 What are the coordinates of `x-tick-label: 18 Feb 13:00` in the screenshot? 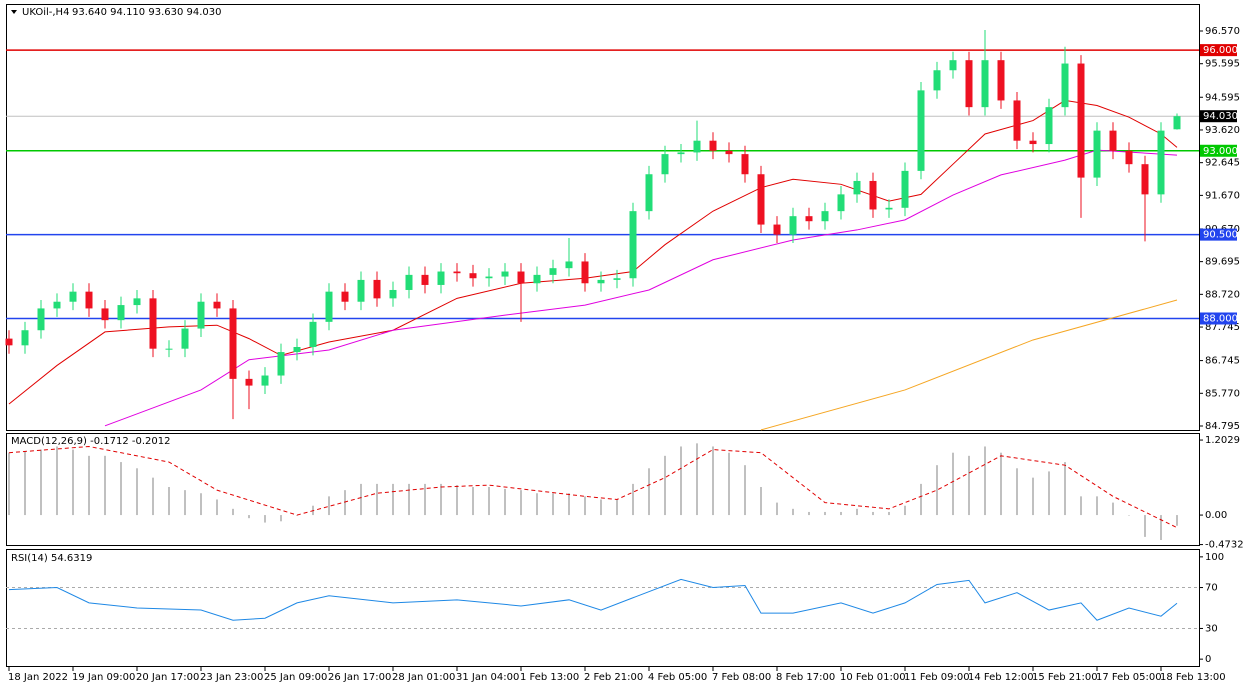 It's located at (1193, 677).